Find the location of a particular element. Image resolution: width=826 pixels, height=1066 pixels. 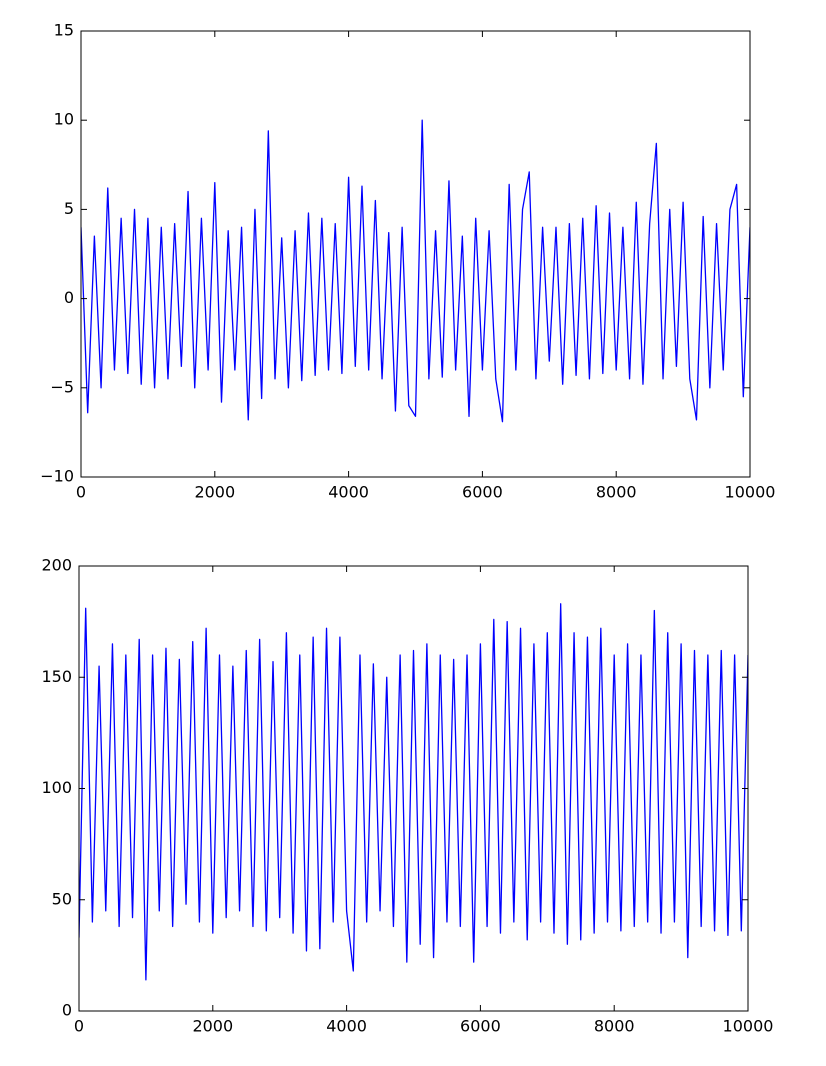

y-tick-label: 5 is located at coordinates (69, 208).